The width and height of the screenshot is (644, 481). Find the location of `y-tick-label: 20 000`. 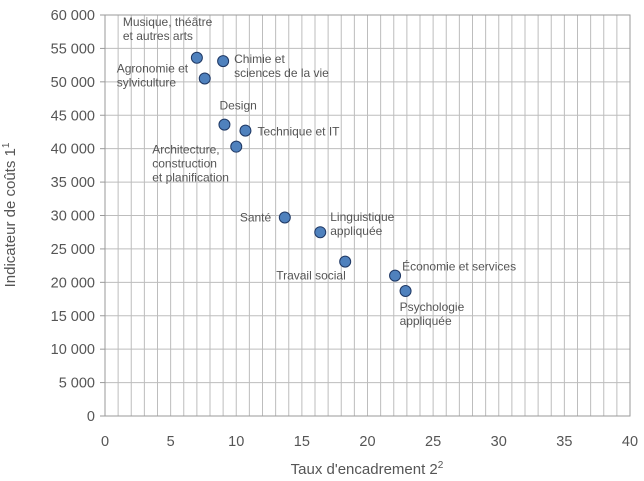

y-tick-label: 20 000 is located at coordinates (73, 283).